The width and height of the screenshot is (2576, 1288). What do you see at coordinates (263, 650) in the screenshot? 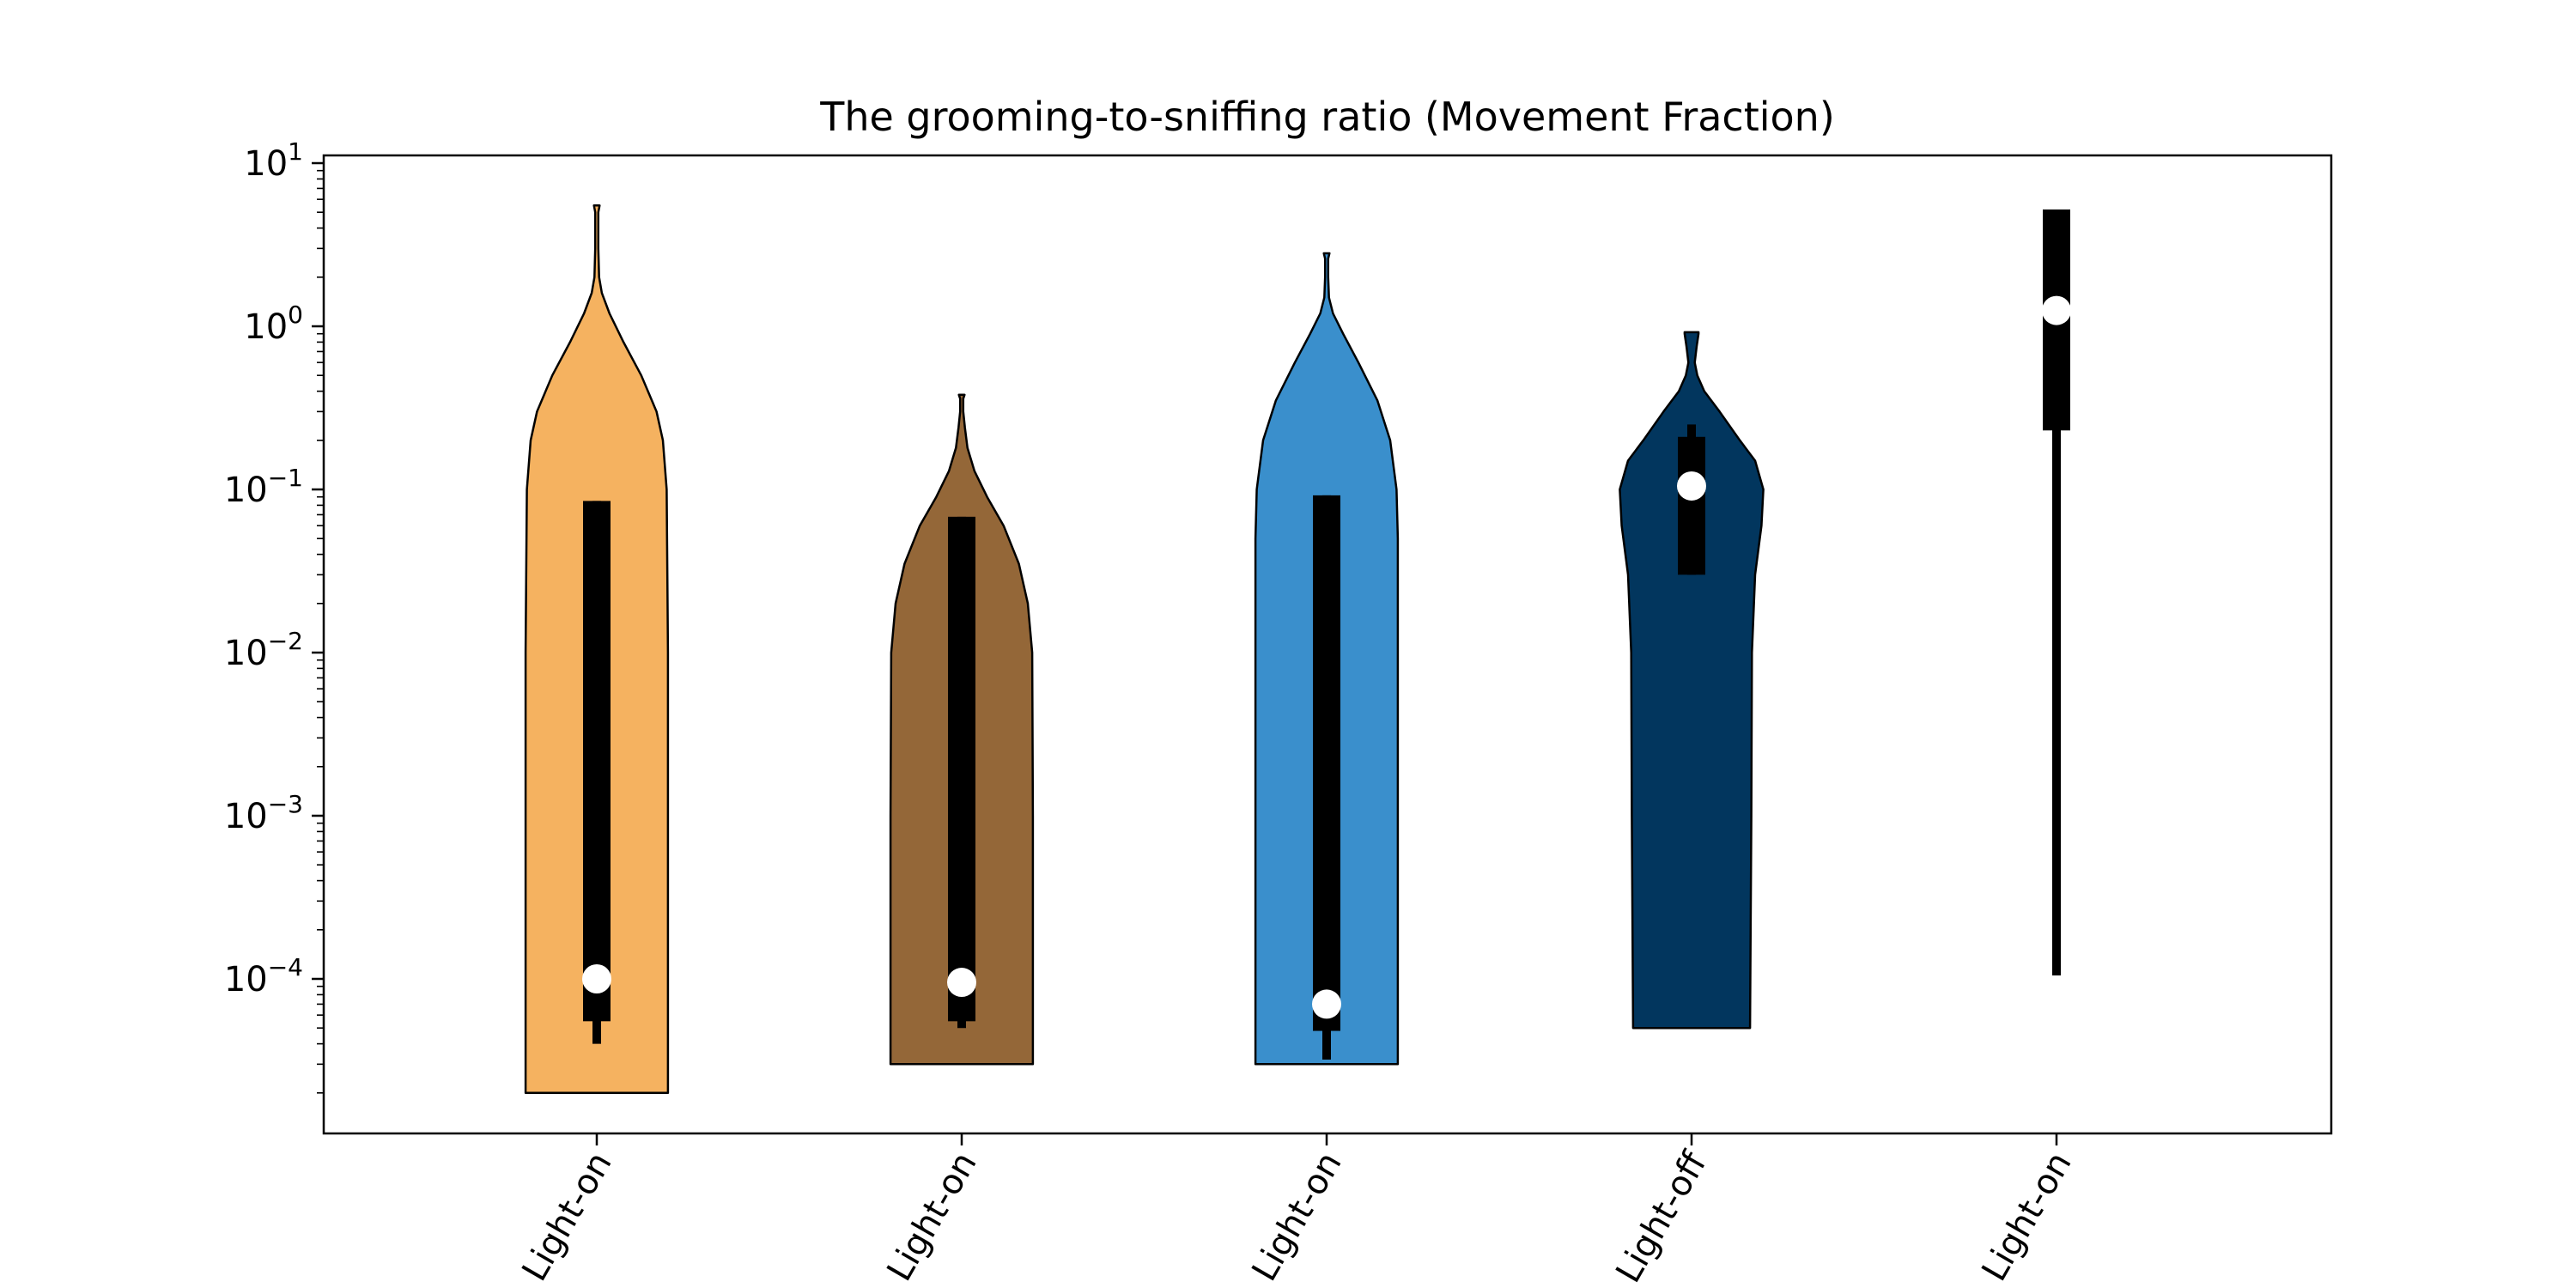
I see `y-tick-label: 10⁻²` at bounding box center [263, 650].